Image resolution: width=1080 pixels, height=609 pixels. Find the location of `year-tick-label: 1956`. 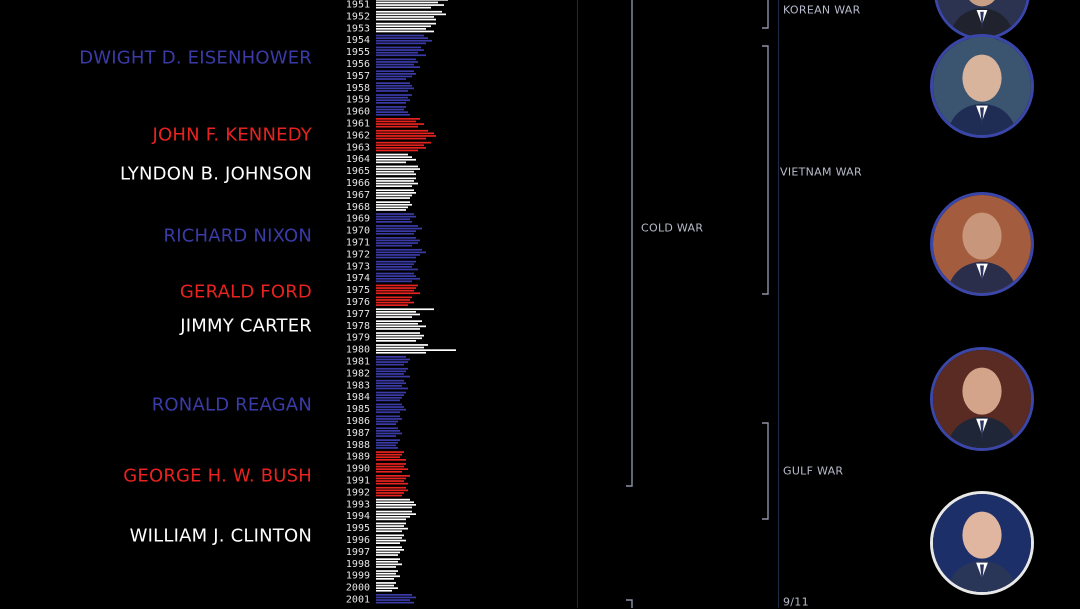

year-tick-label: 1956 is located at coordinates (358, 64).